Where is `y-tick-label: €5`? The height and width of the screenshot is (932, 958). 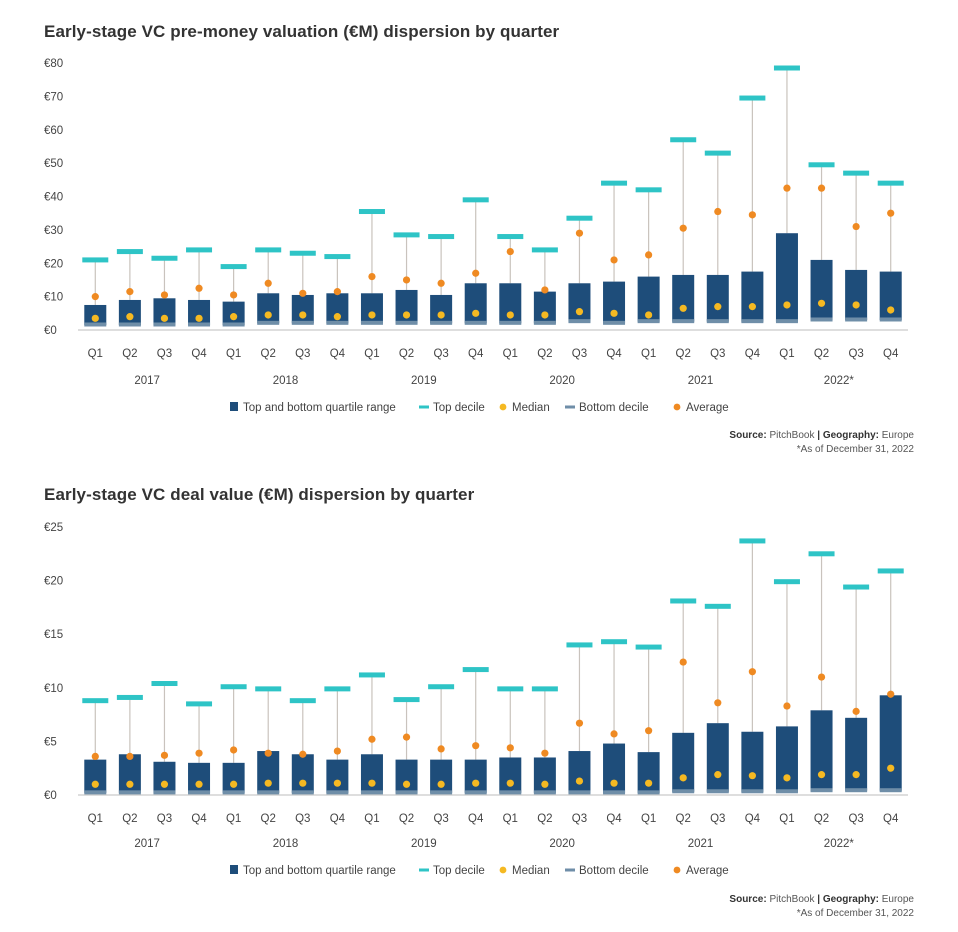 y-tick-label: €5 is located at coordinates (50, 742).